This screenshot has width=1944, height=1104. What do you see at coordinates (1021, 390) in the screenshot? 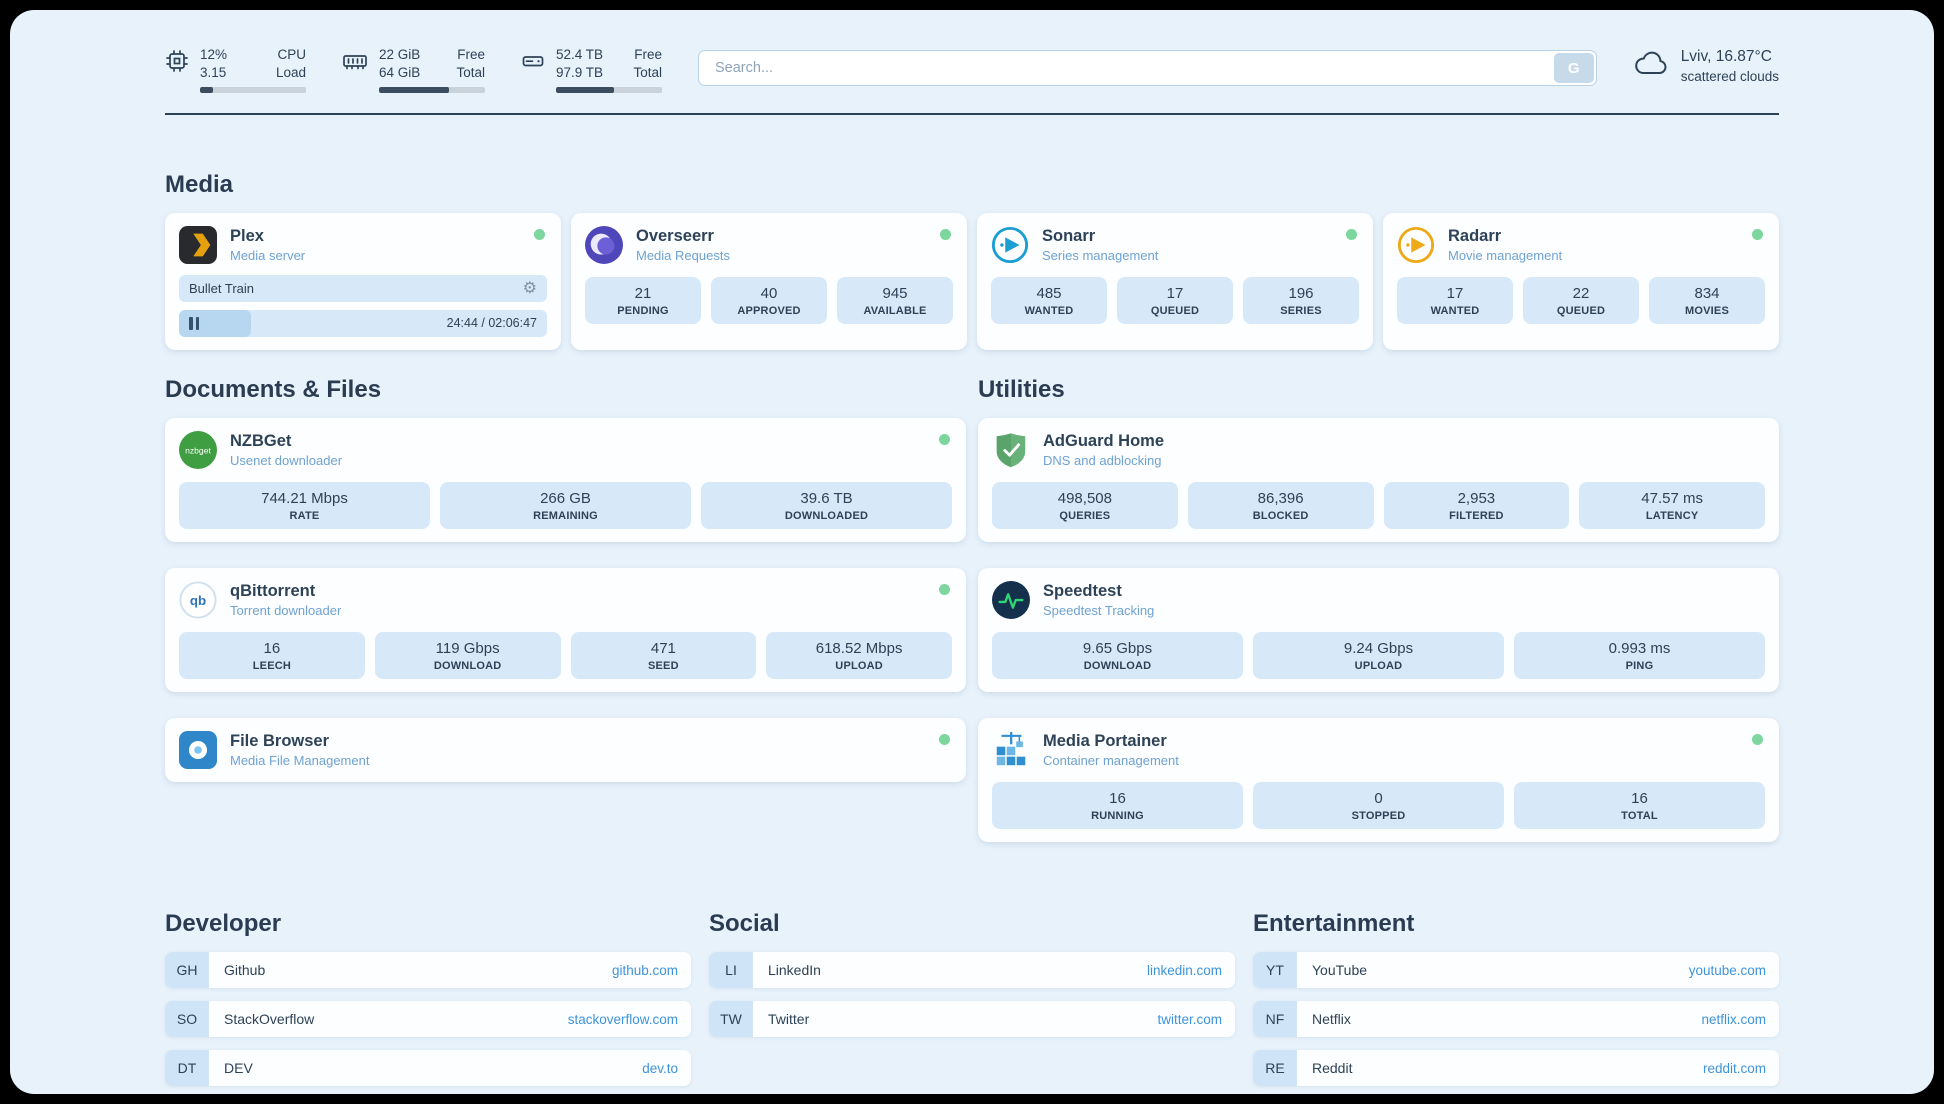
I see `section-title-utilities: Utilities` at bounding box center [1021, 390].